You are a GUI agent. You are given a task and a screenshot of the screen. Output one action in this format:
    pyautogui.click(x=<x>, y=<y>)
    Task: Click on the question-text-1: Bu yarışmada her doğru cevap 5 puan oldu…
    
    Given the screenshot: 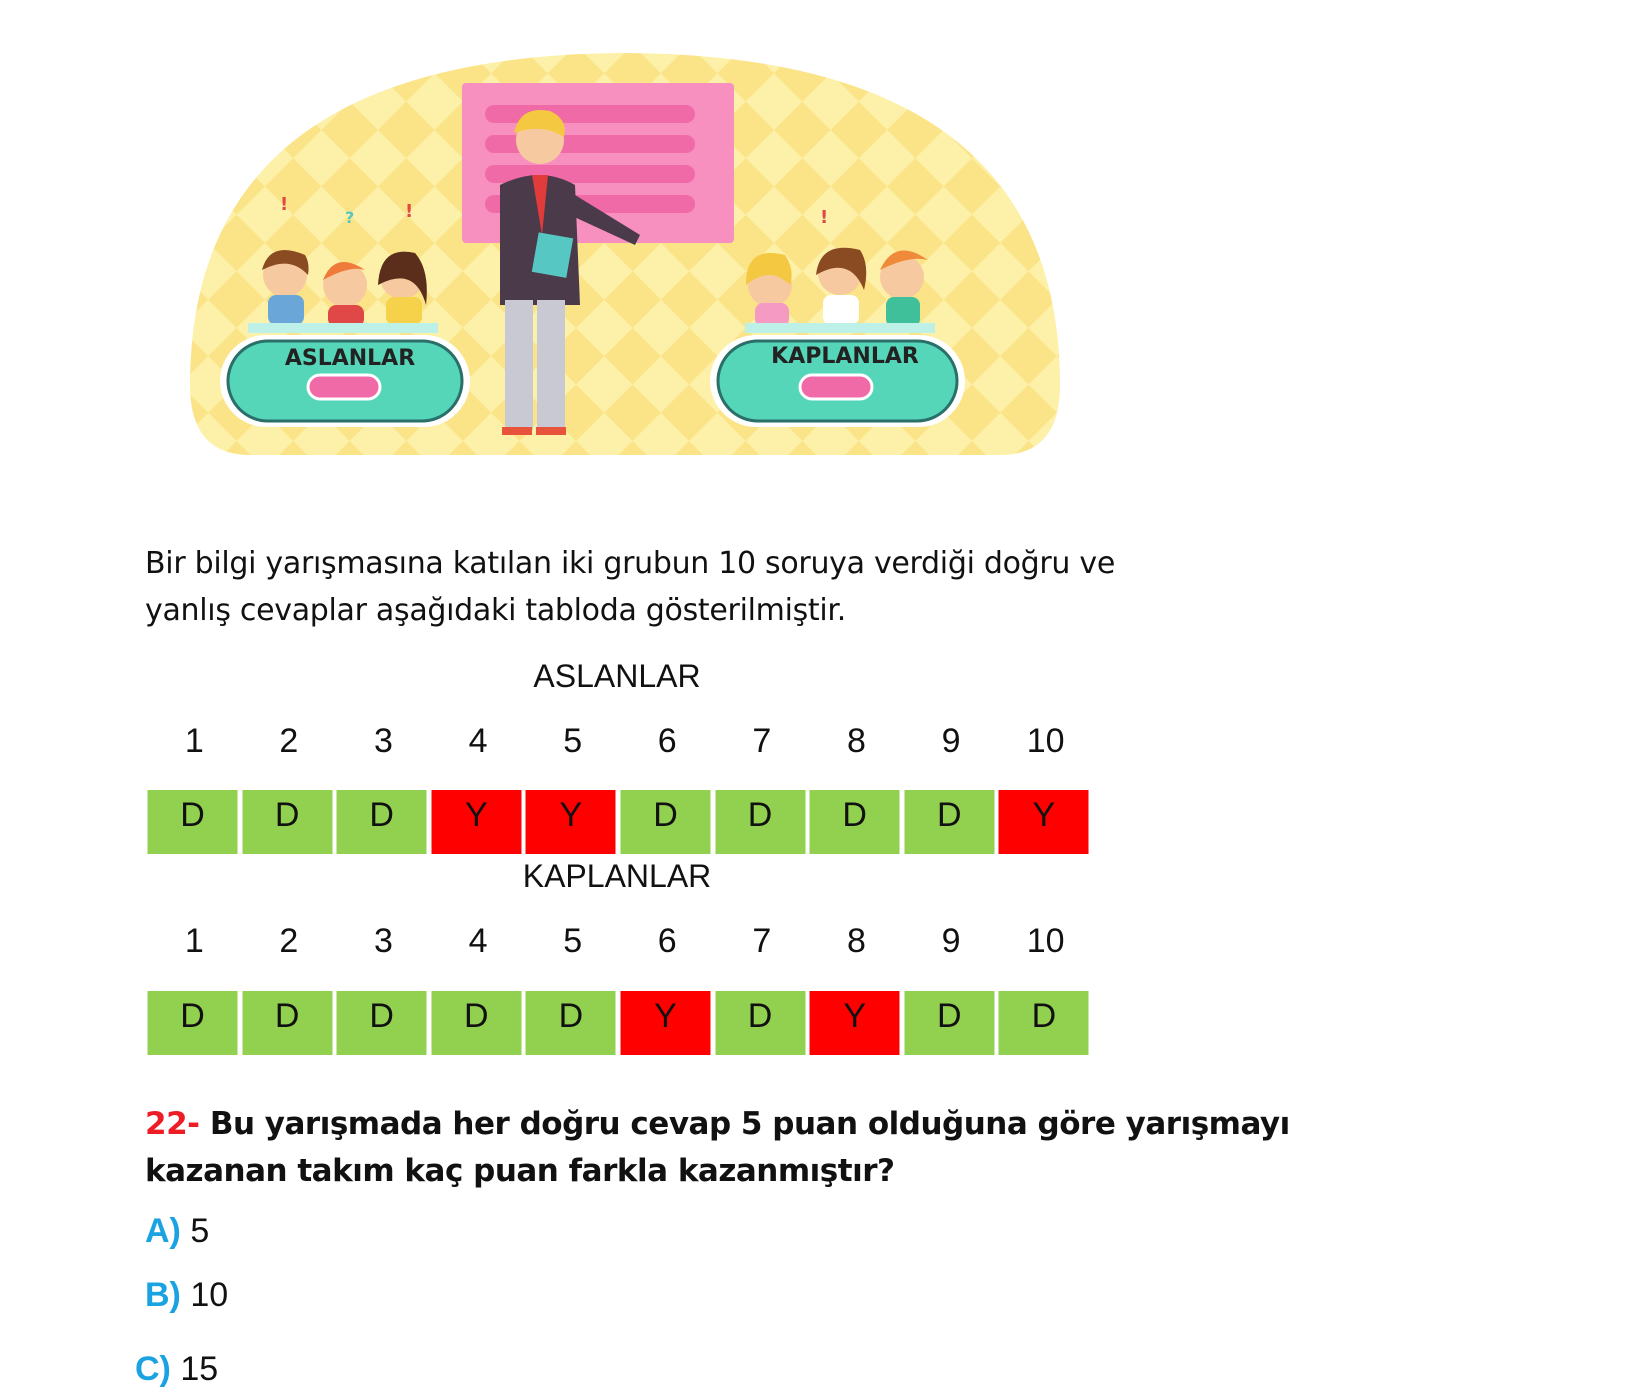 What is the action you would take?
    pyautogui.click(x=749, y=1124)
    